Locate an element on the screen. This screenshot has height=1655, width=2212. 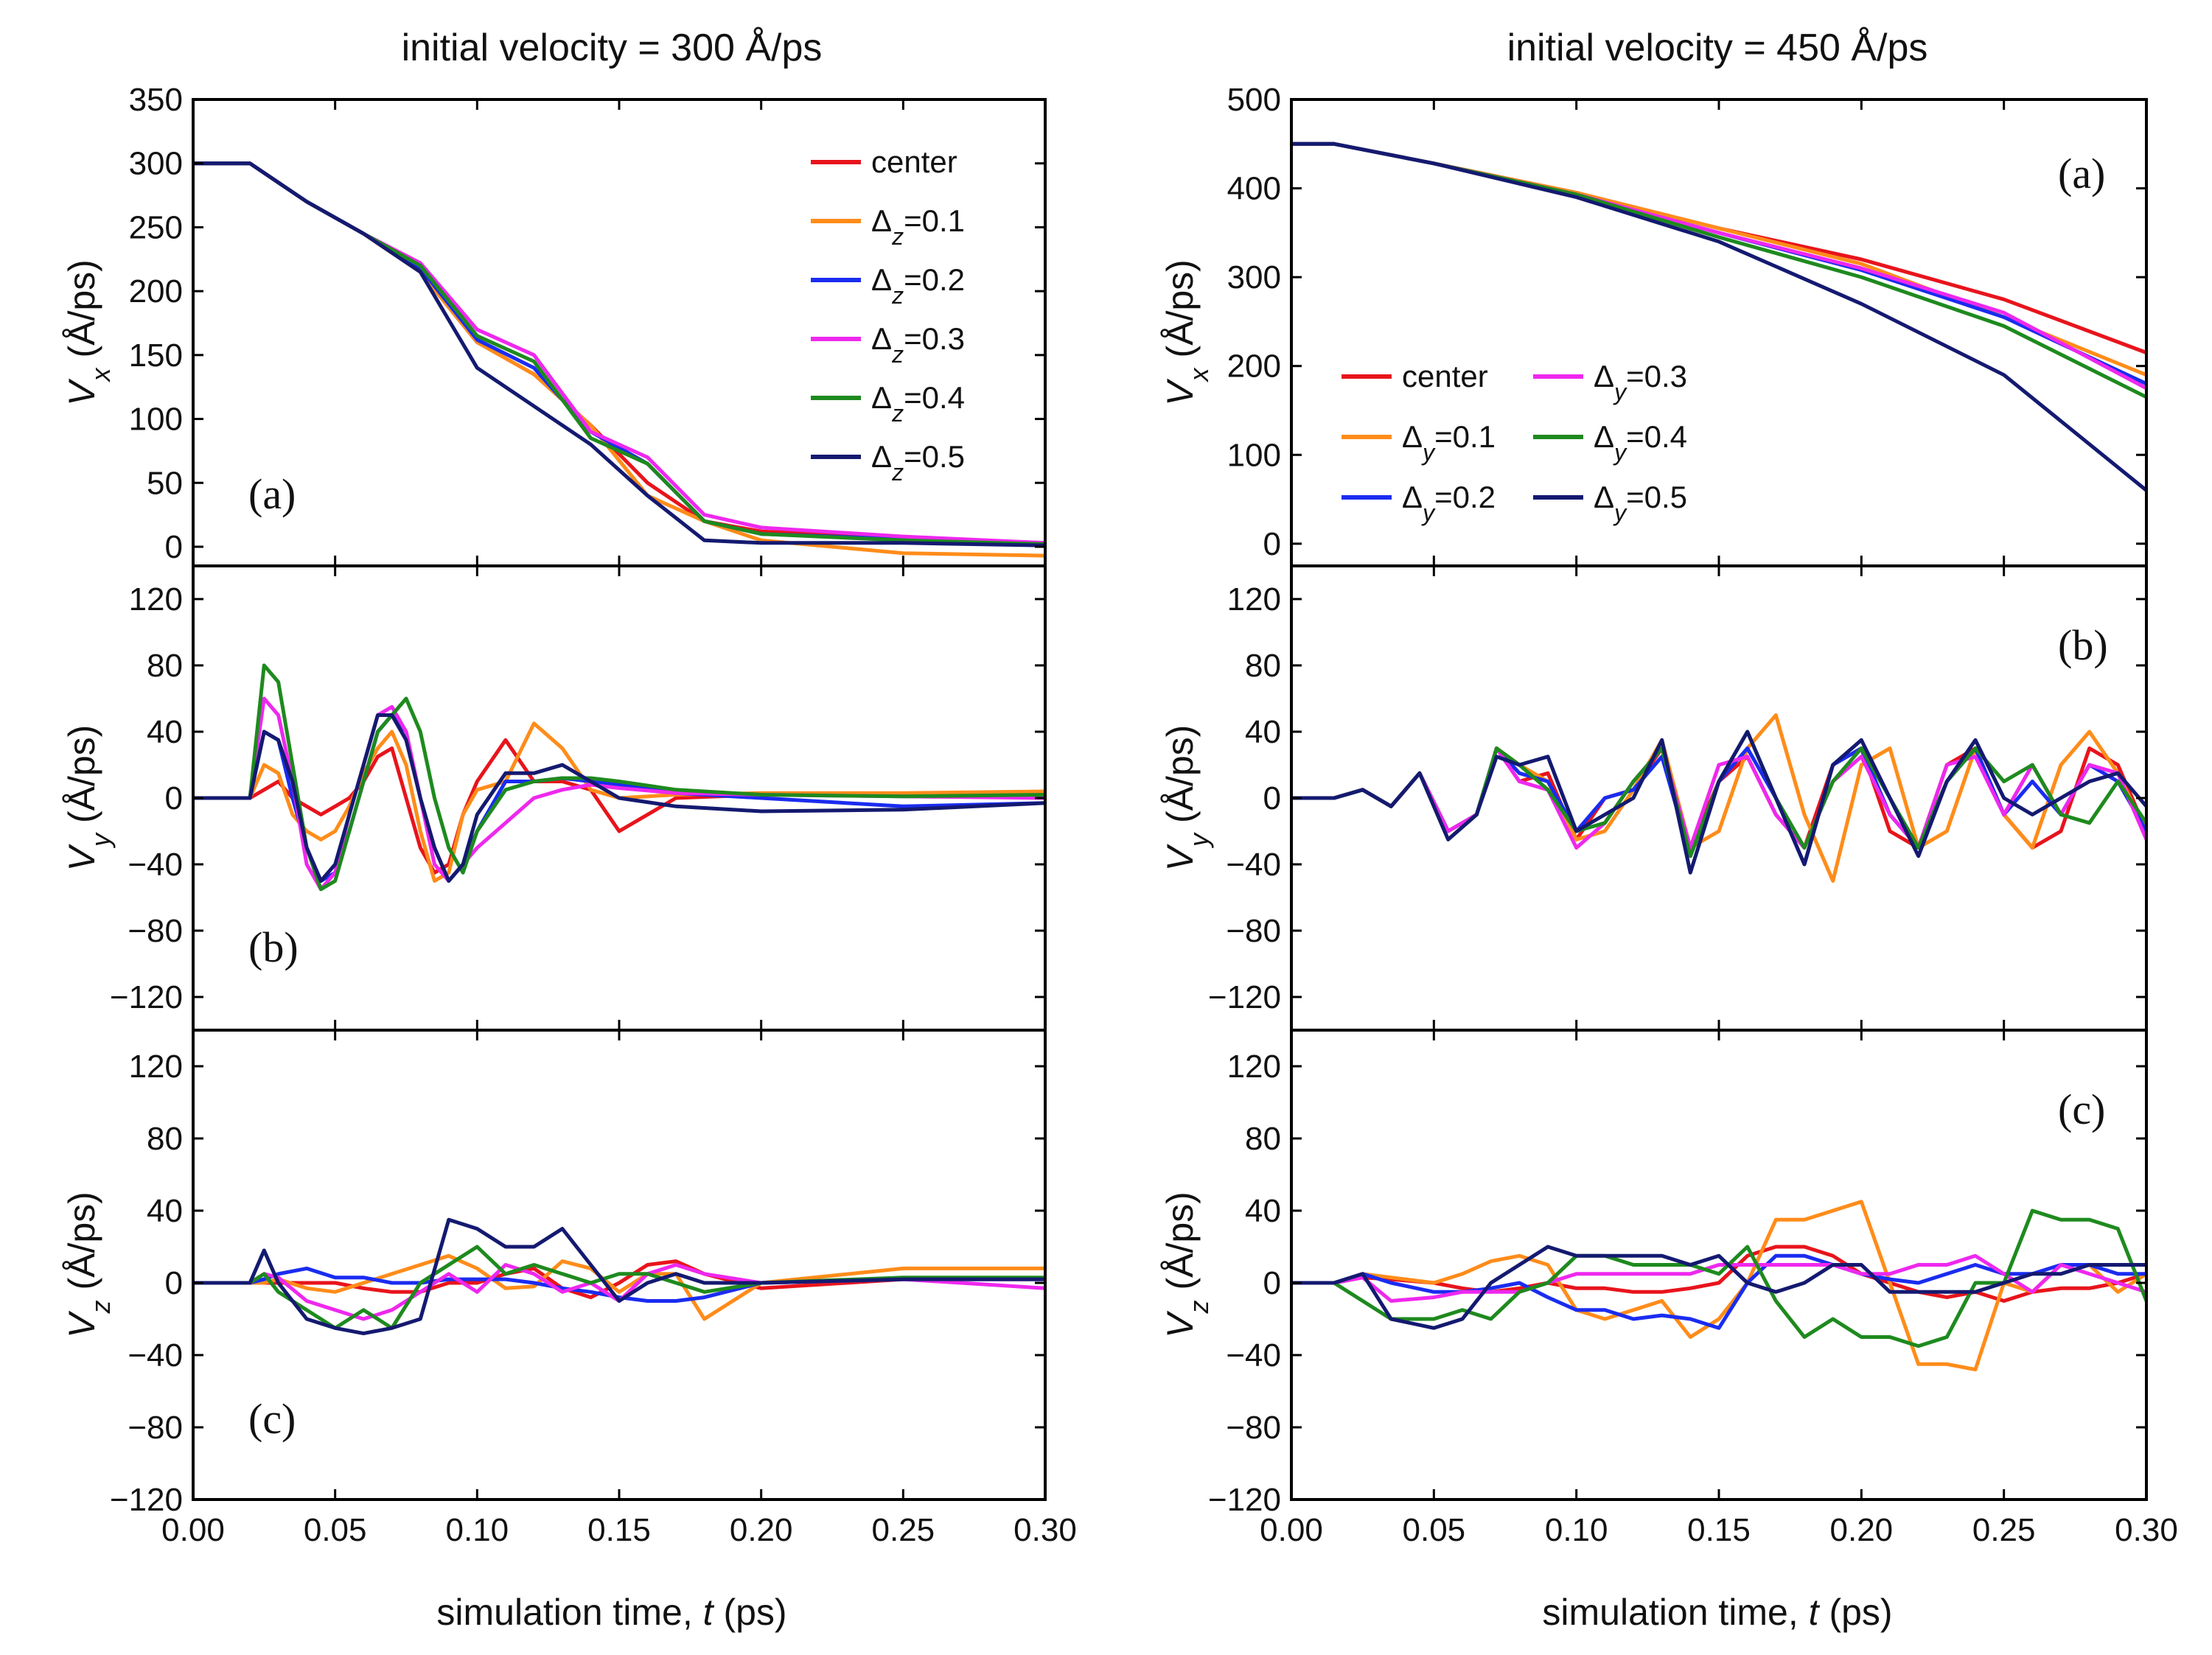
x-tick-label: 0.10 is located at coordinates (1576, 1530).